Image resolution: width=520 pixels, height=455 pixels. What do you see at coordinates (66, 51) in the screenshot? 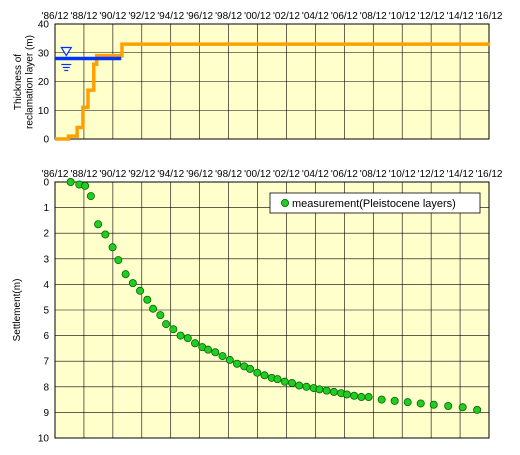
I see `water-level-triangle` at bounding box center [66, 51].